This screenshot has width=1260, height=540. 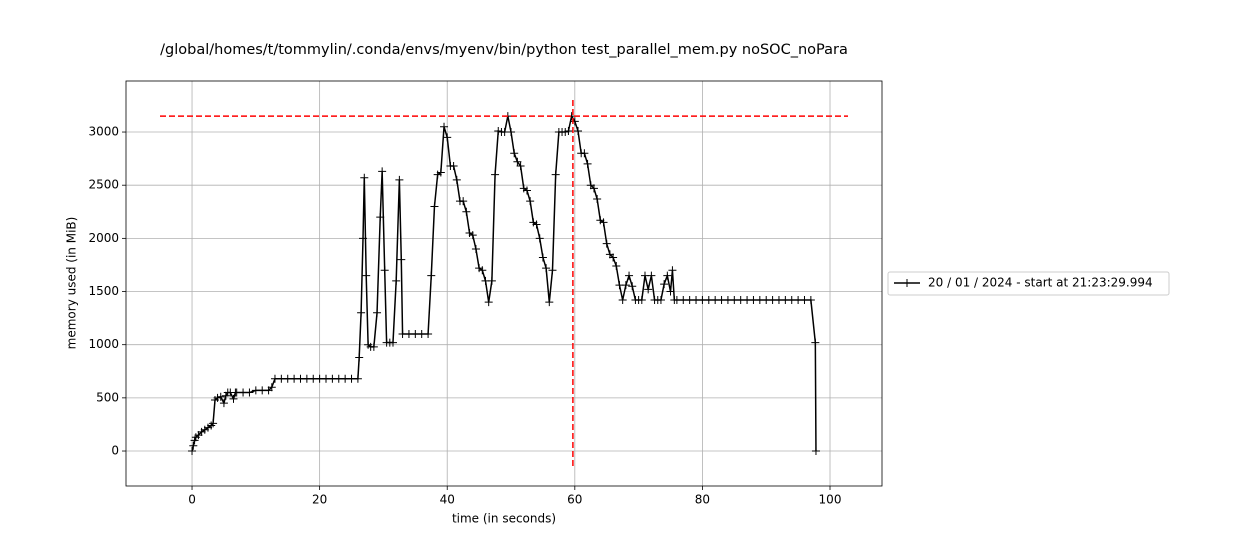 I want to click on legend-box, so click(x=1028, y=283).